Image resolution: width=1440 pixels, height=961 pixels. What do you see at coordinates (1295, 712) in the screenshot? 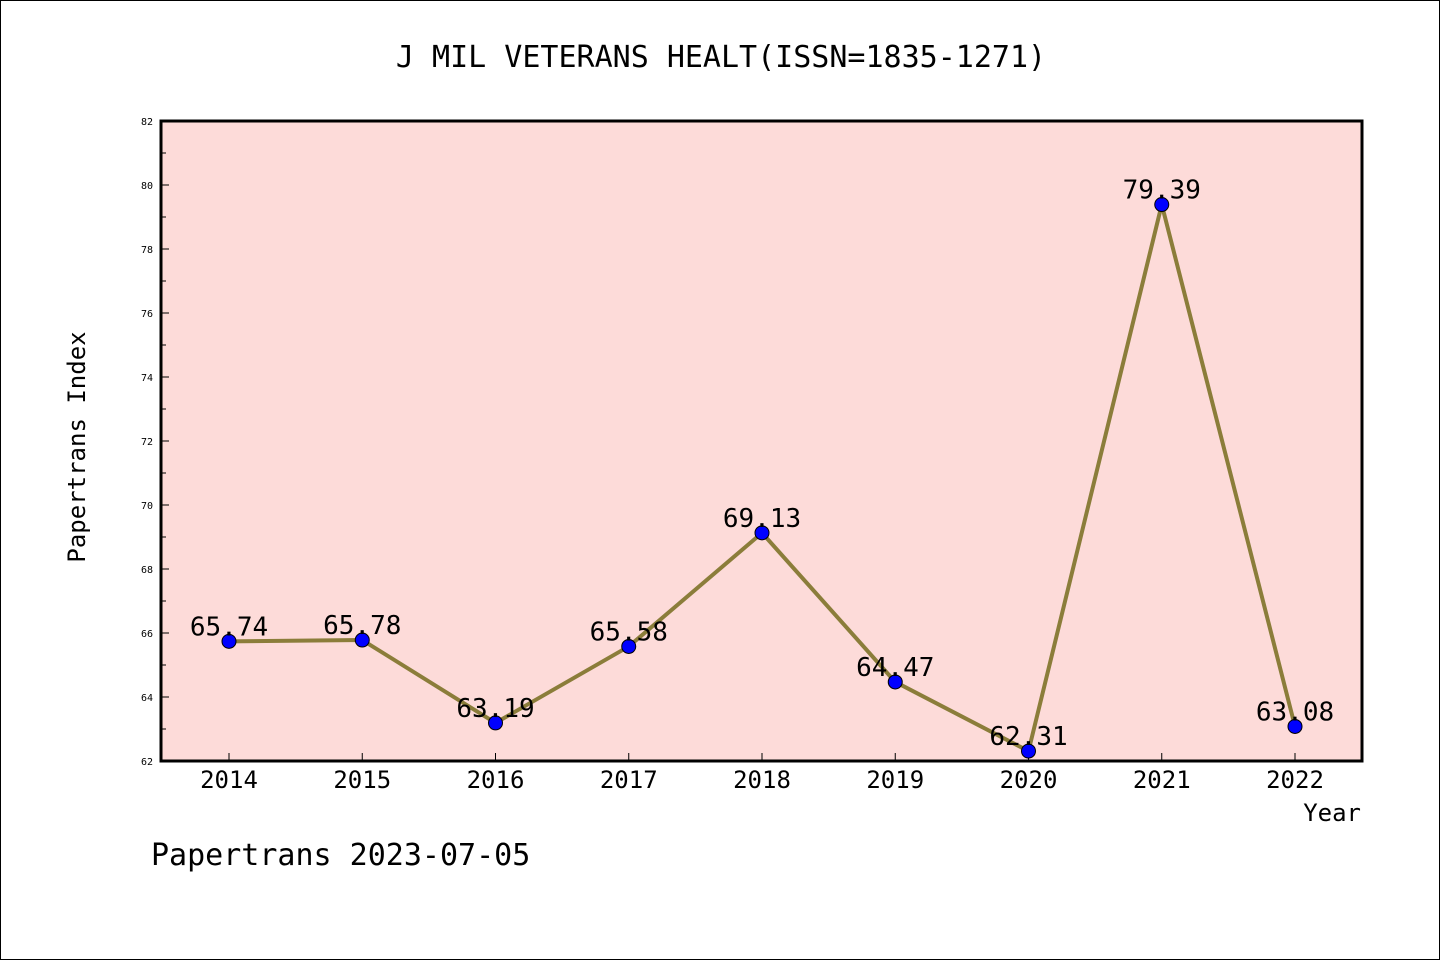
I see `data-label: 63.08` at bounding box center [1295, 712].